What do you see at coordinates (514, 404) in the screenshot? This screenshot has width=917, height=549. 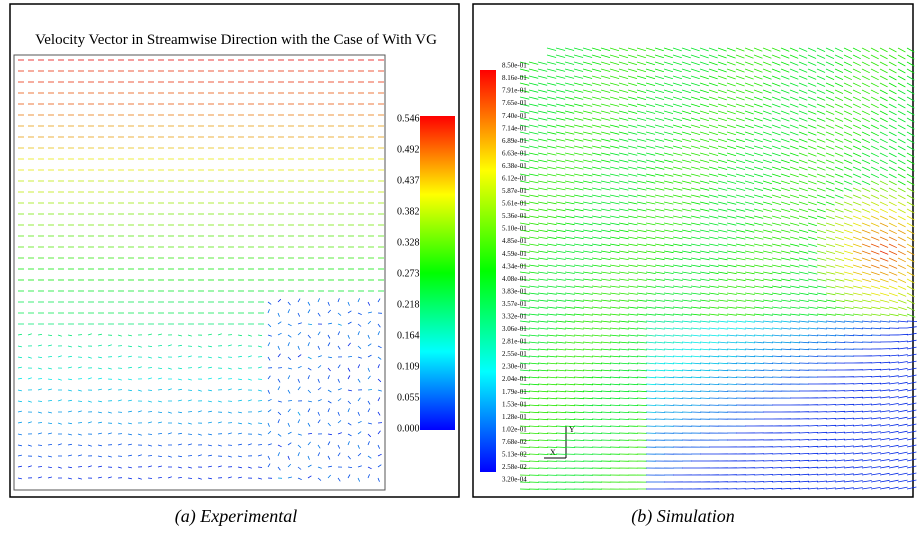 I see `colorbar-label: 1.53e-01` at bounding box center [514, 404].